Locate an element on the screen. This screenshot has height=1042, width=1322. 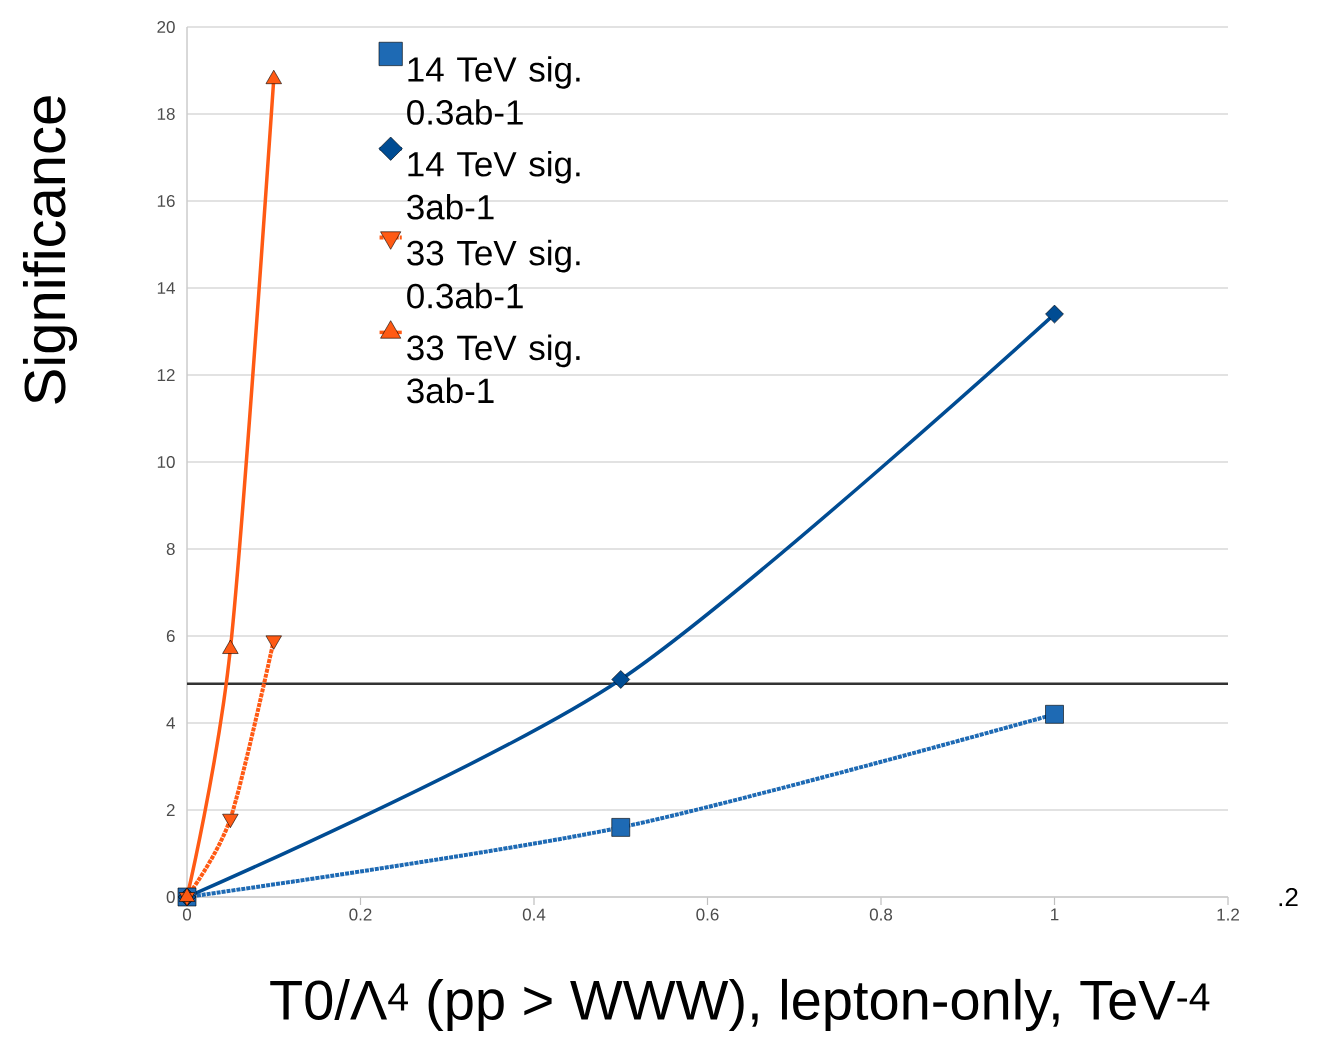
y-tick-label: 18 is located at coordinates (166, 114).